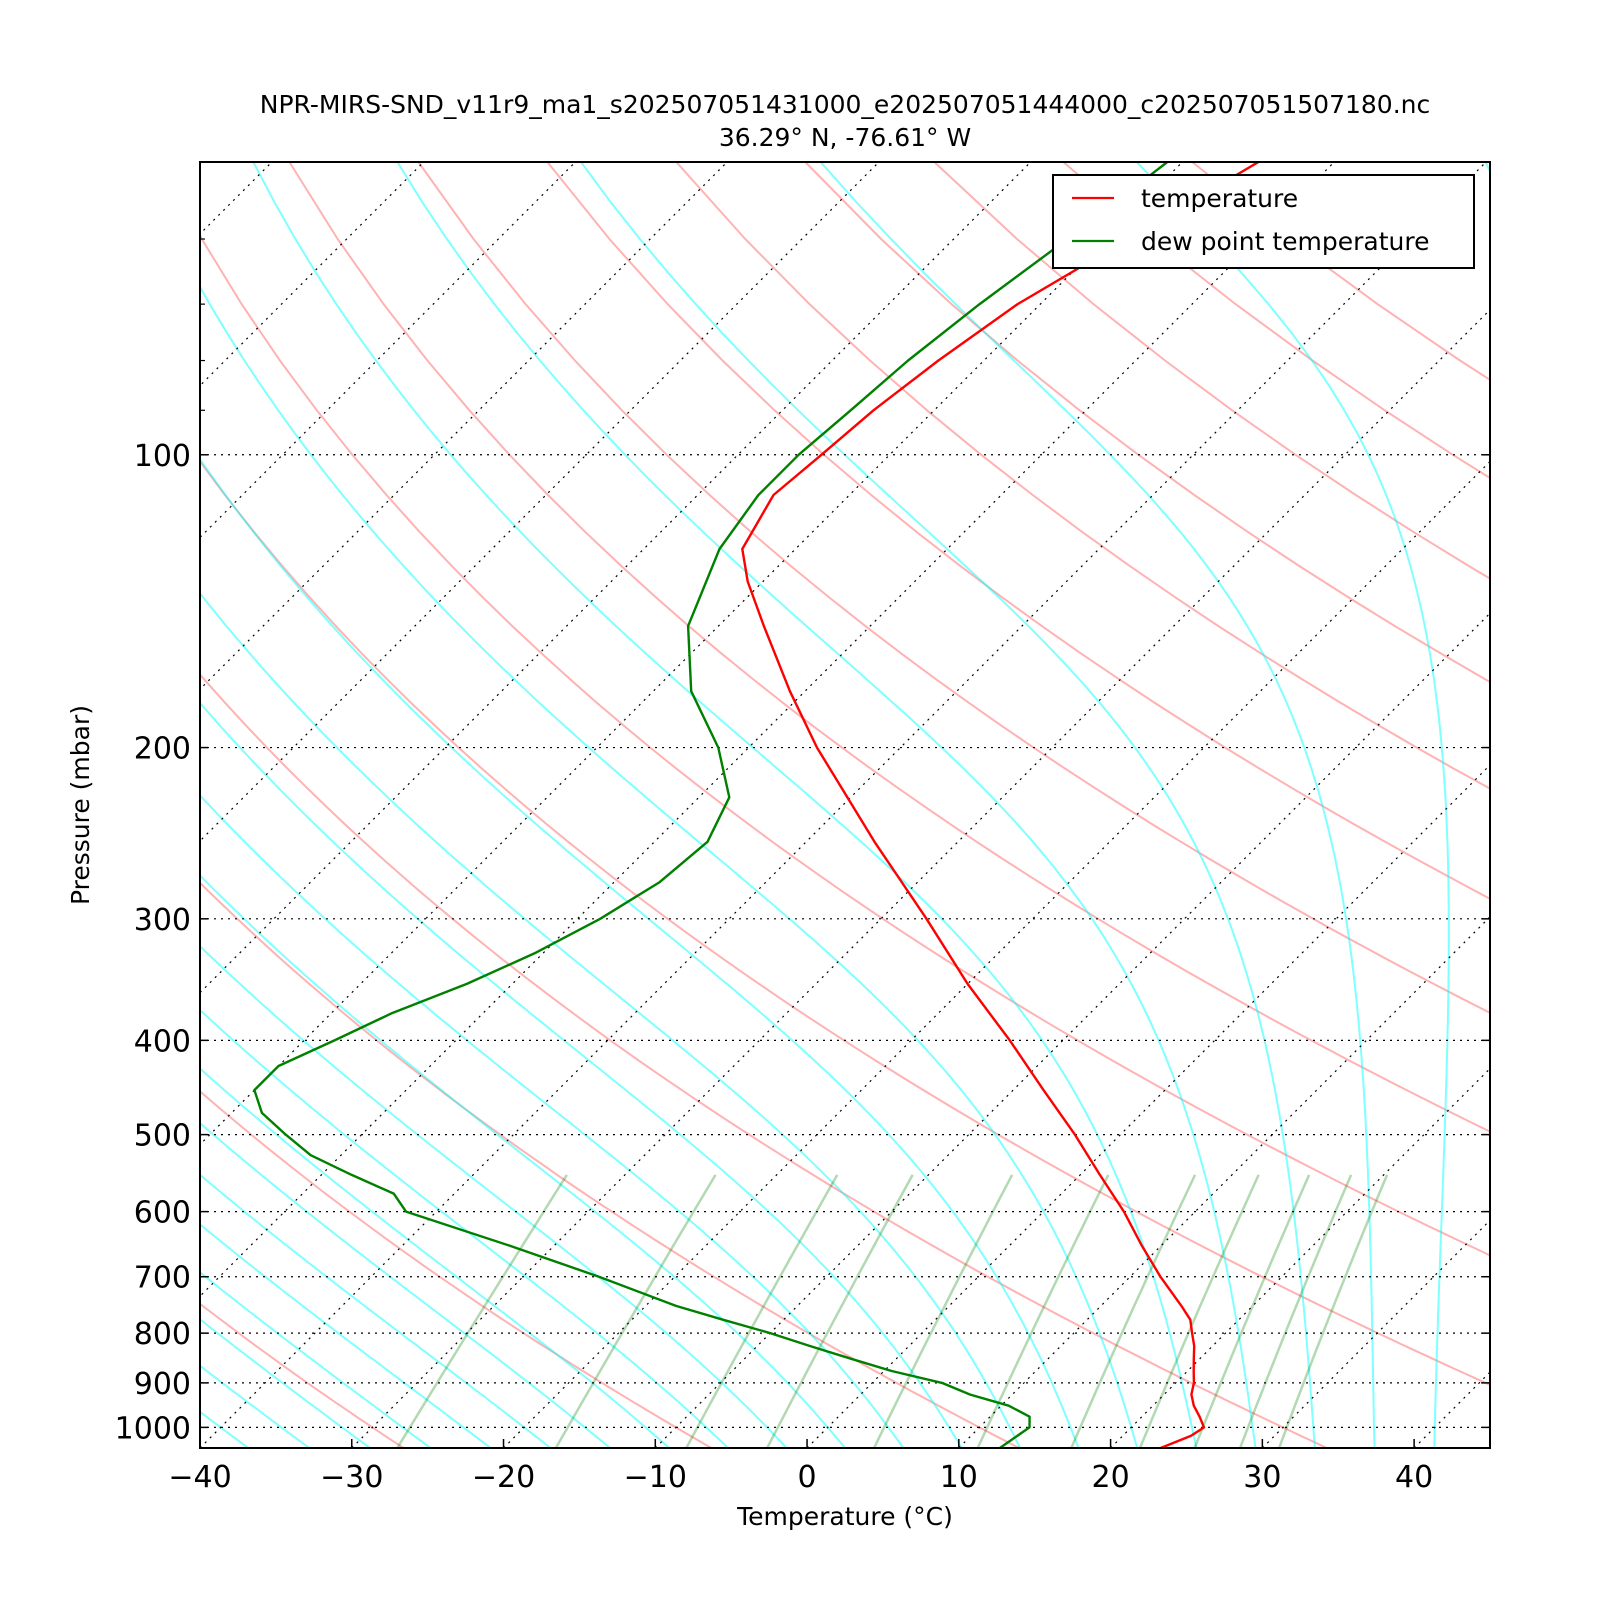 The image size is (1600, 1600). I want to click on x-axis-label: Temperature (°C), so click(844, 1516).